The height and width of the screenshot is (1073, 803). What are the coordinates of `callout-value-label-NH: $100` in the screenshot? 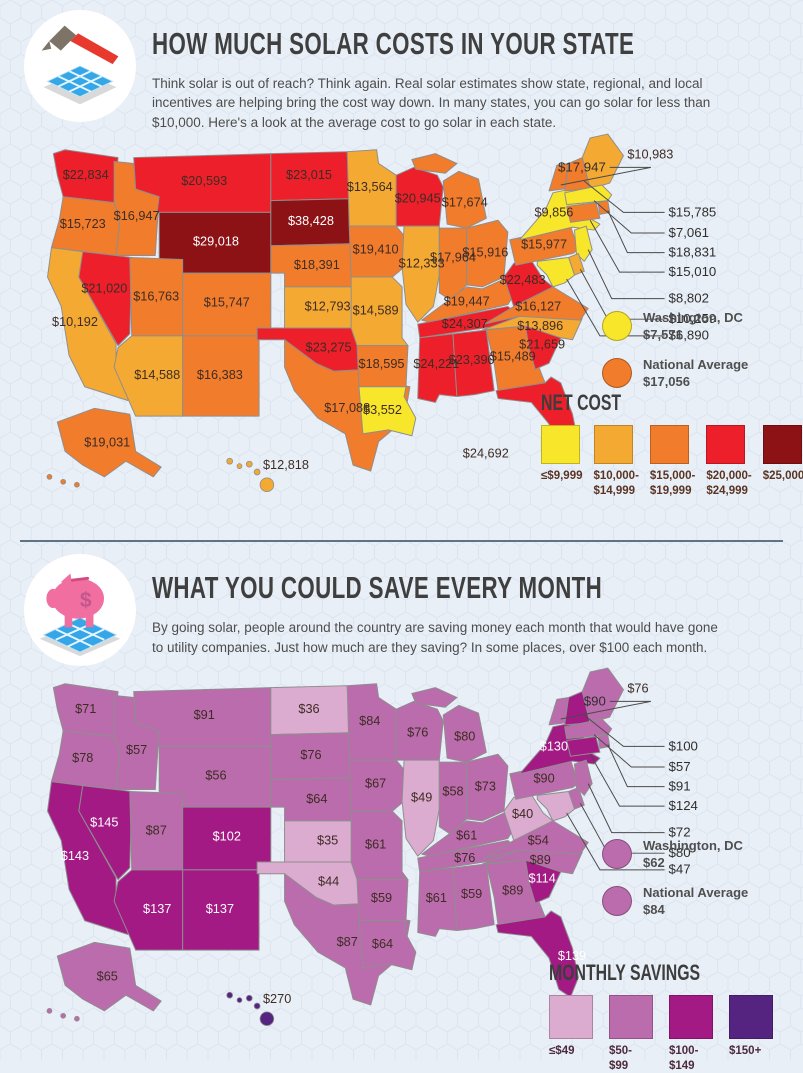 It's located at (683, 746).